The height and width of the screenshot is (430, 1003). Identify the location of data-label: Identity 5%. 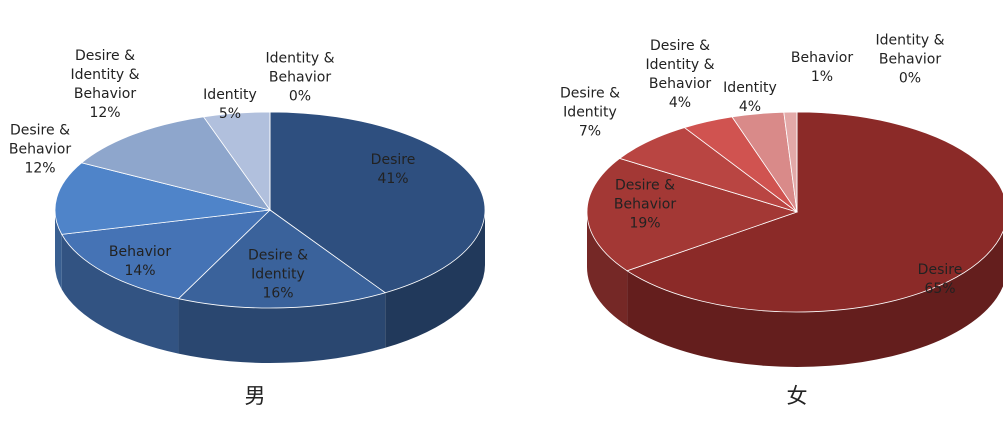
(230, 105).